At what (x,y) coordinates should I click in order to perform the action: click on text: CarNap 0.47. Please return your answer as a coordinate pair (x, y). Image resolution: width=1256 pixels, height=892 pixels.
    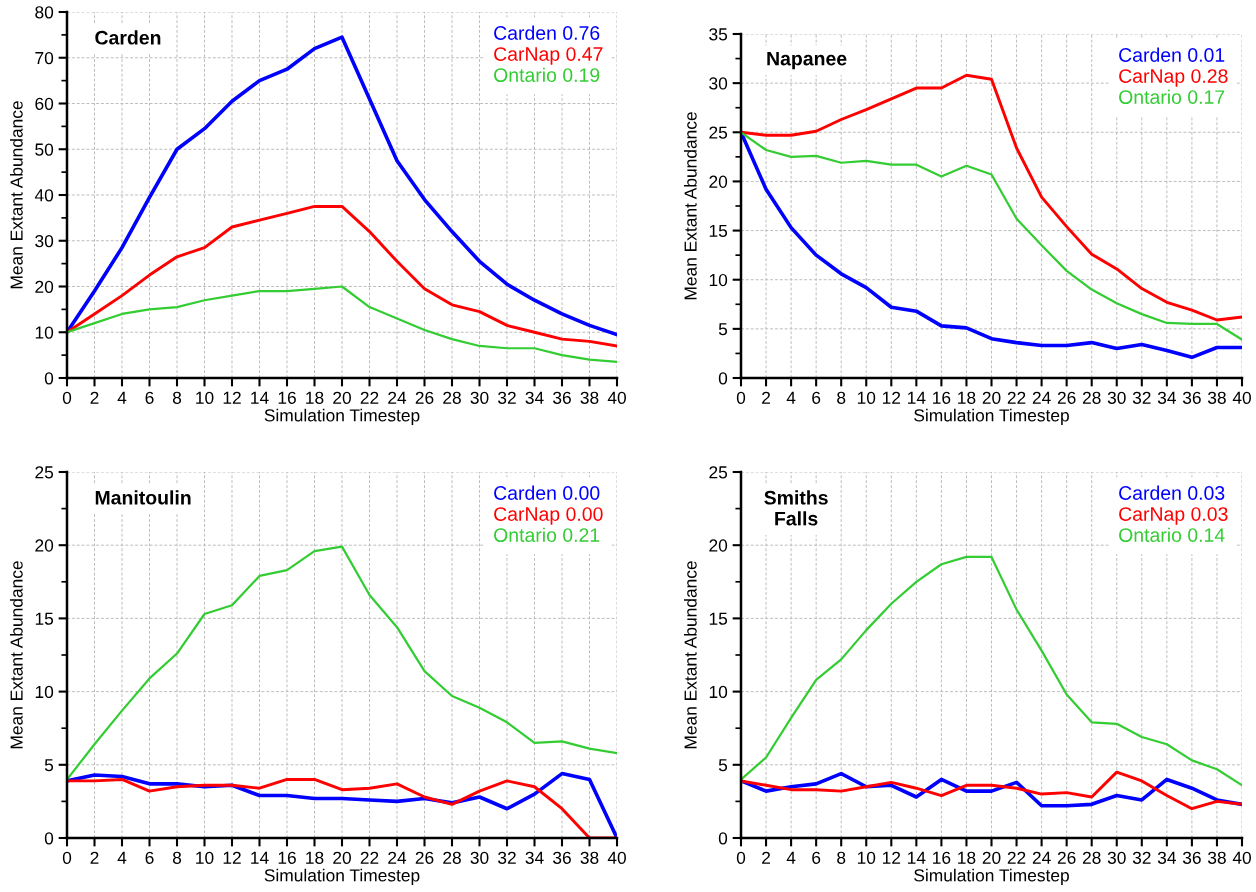
    Looking at the image, I should click on (548, 56).